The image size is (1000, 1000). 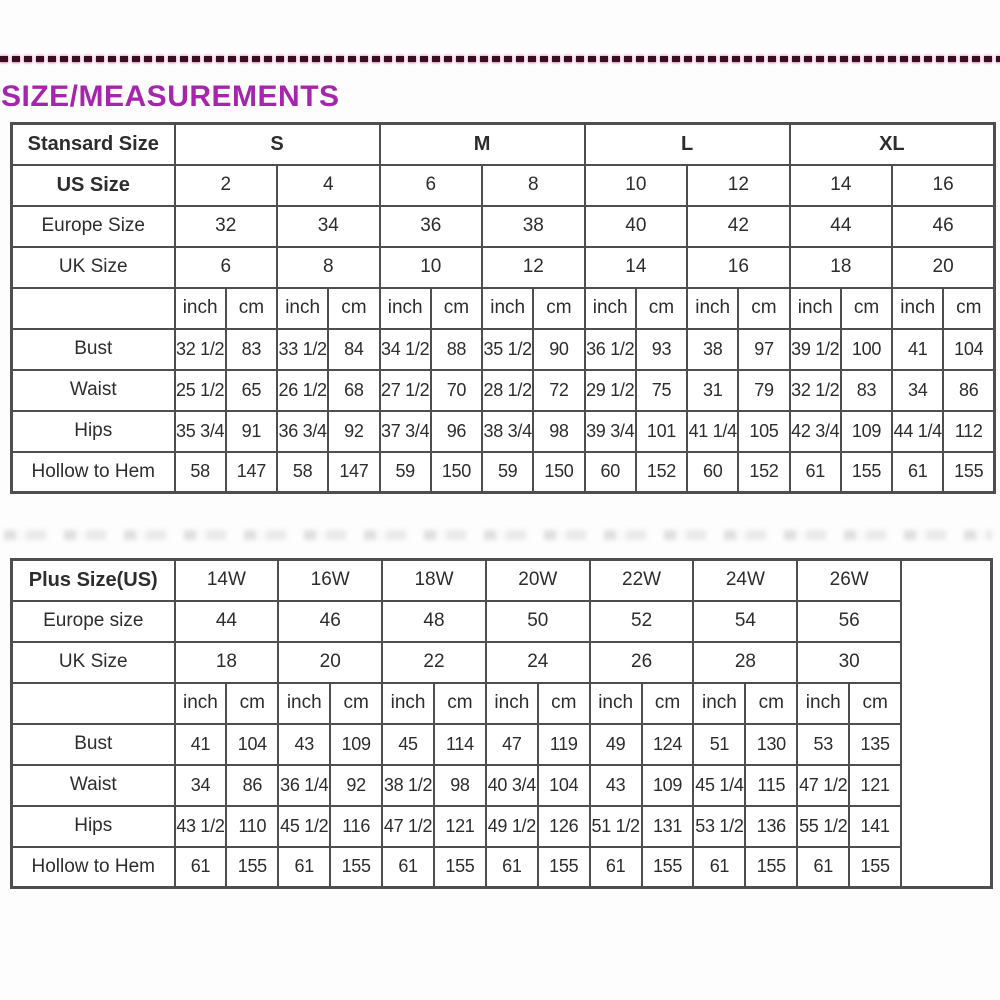 I want to click on measurement-value-cell: 131, so click(x=667, y=826).